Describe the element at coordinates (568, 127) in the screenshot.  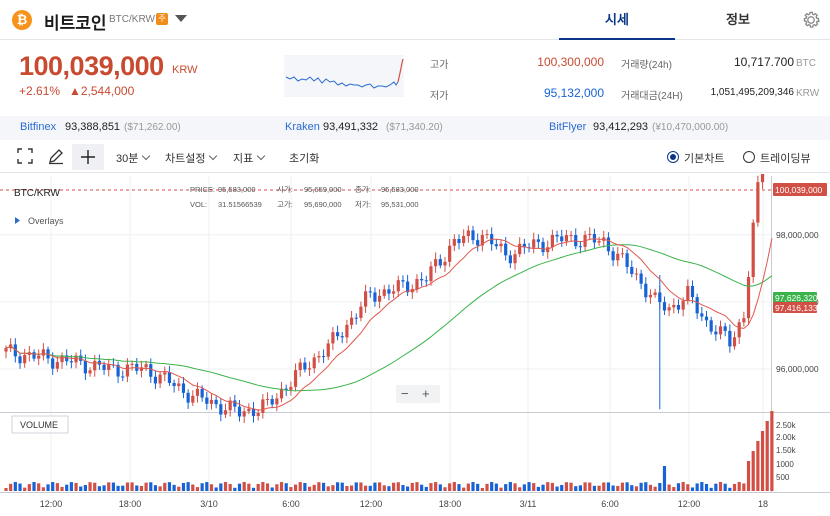
I see `exchange-name: BitFlyer` at that location.